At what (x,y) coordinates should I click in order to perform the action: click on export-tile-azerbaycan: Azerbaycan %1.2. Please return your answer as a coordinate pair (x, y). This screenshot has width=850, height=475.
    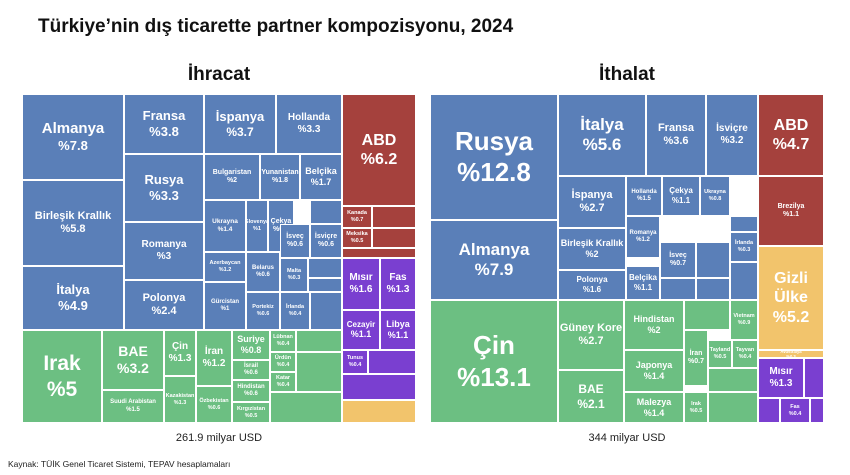
    Looking at the image, I should click on (225, 267).